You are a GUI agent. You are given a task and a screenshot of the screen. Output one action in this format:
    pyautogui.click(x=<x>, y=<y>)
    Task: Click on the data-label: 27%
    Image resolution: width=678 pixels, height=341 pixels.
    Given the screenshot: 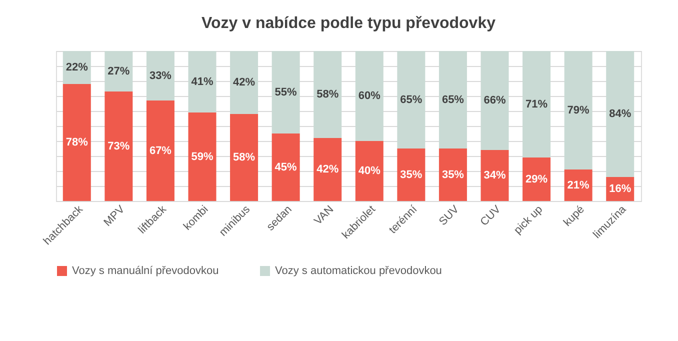 What is the action you would take?
    pyautogui.click(x=119, y=71)
    